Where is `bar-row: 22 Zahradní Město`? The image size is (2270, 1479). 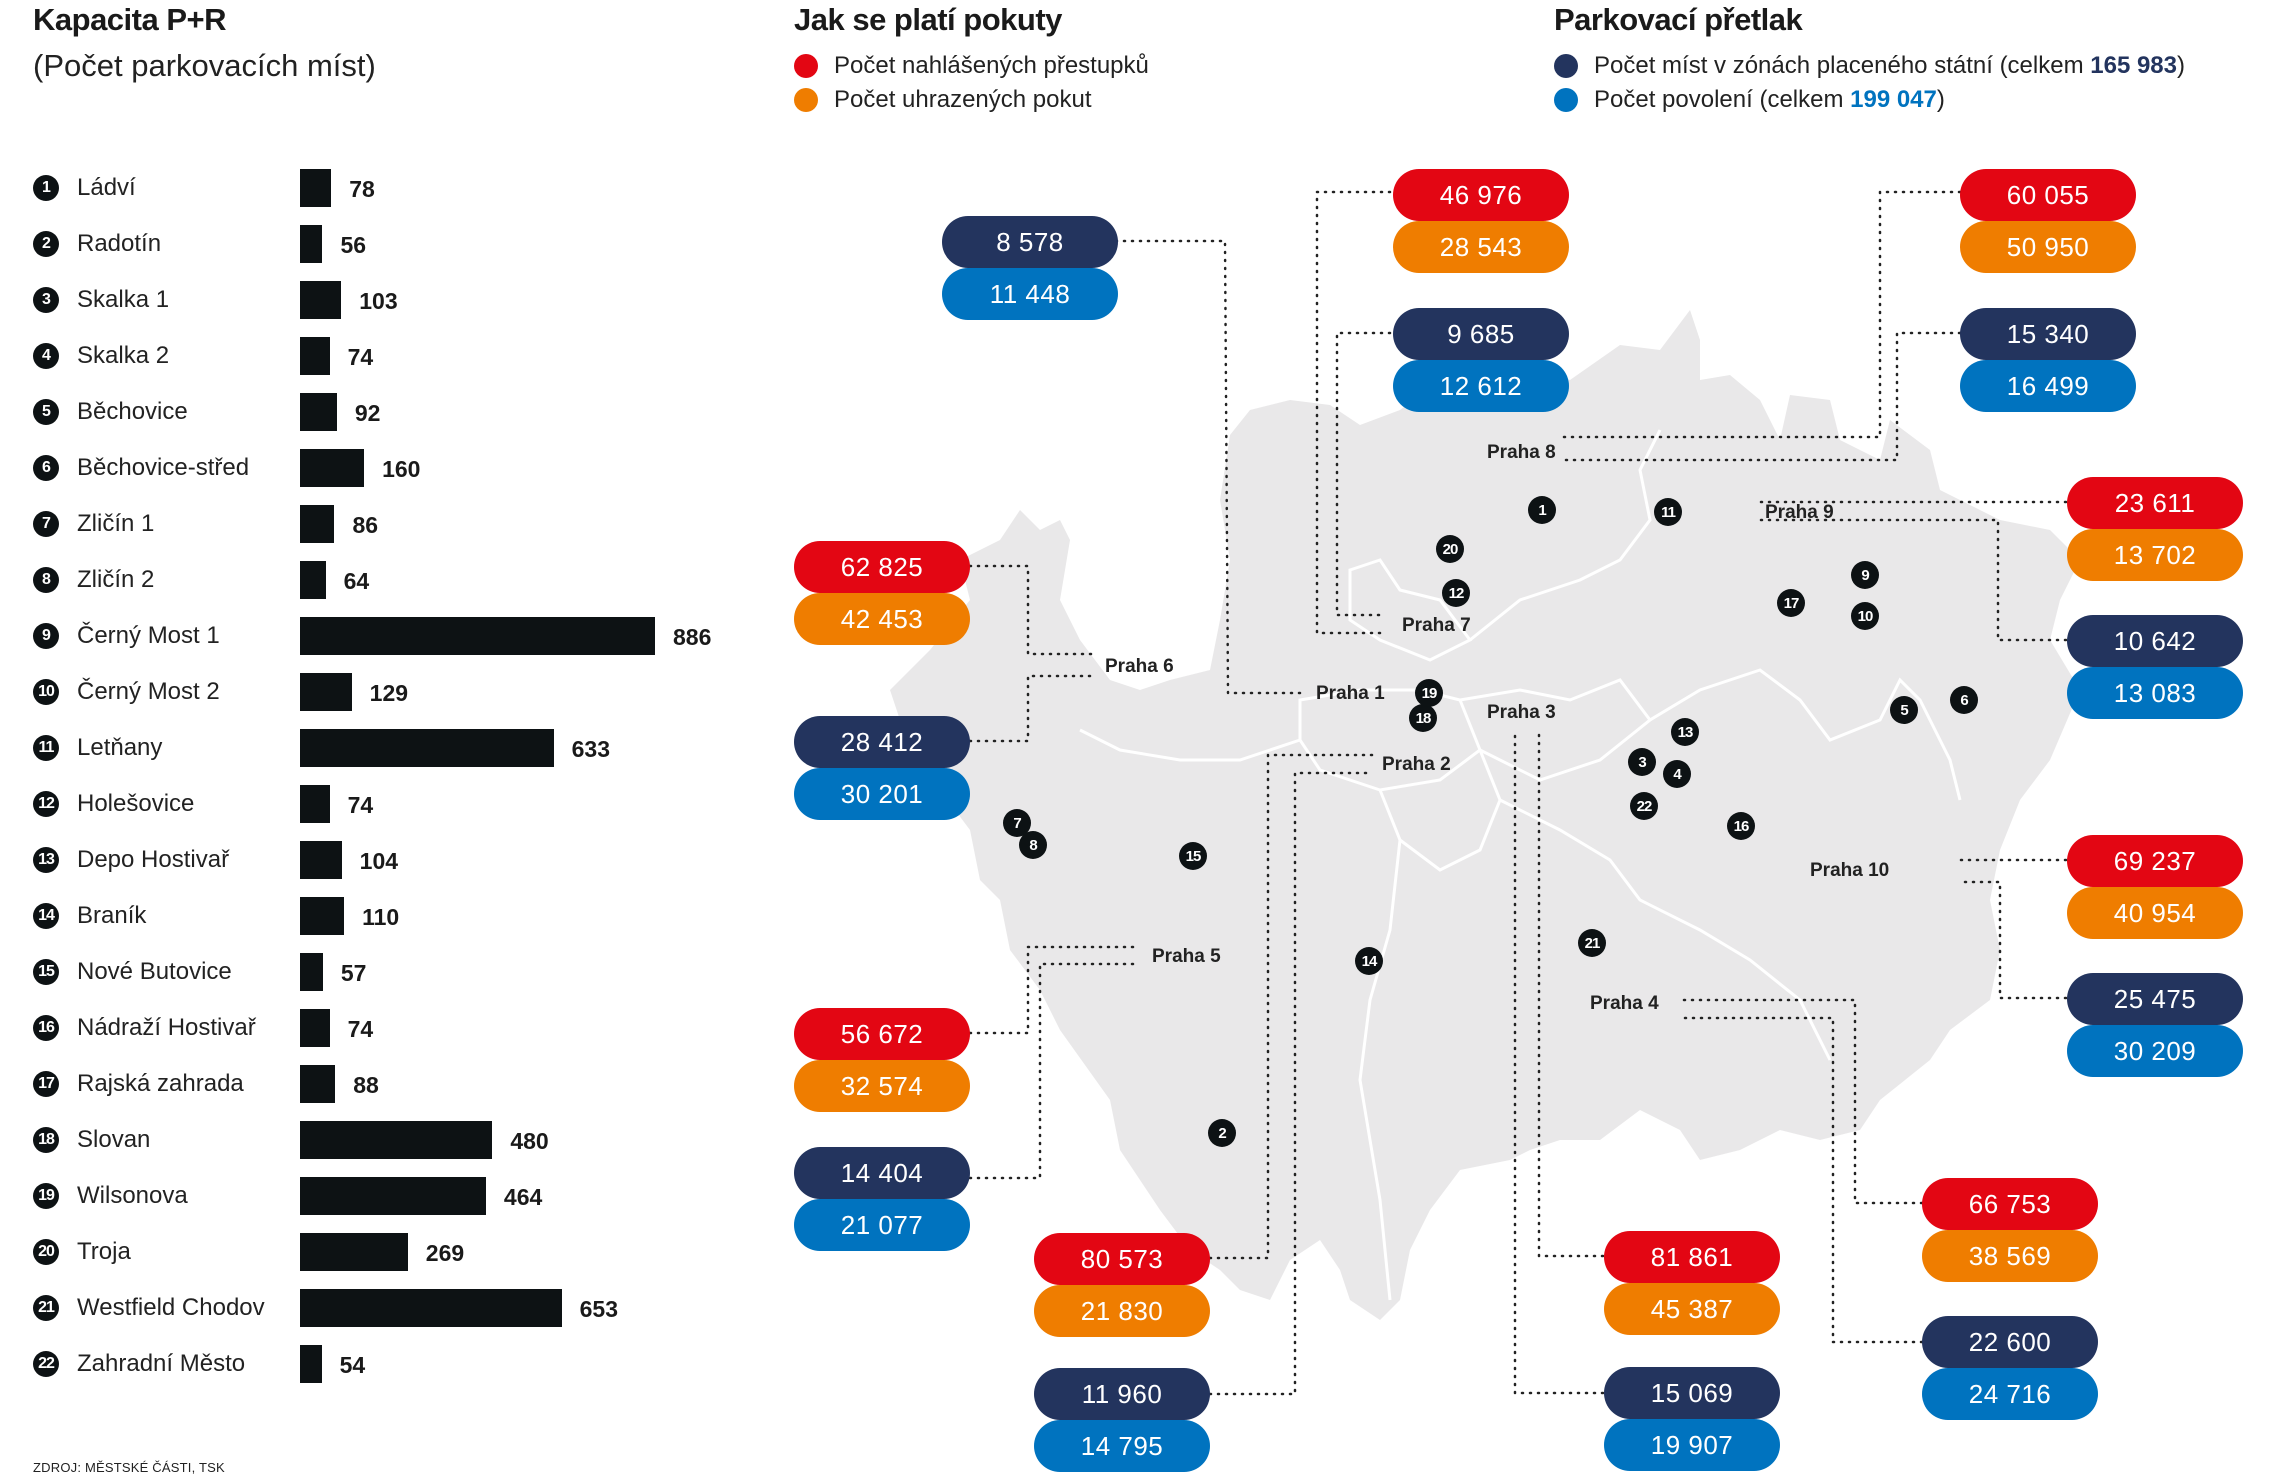
bar-row: 22 Zahradní Město is located at coordinates (139, 1364).